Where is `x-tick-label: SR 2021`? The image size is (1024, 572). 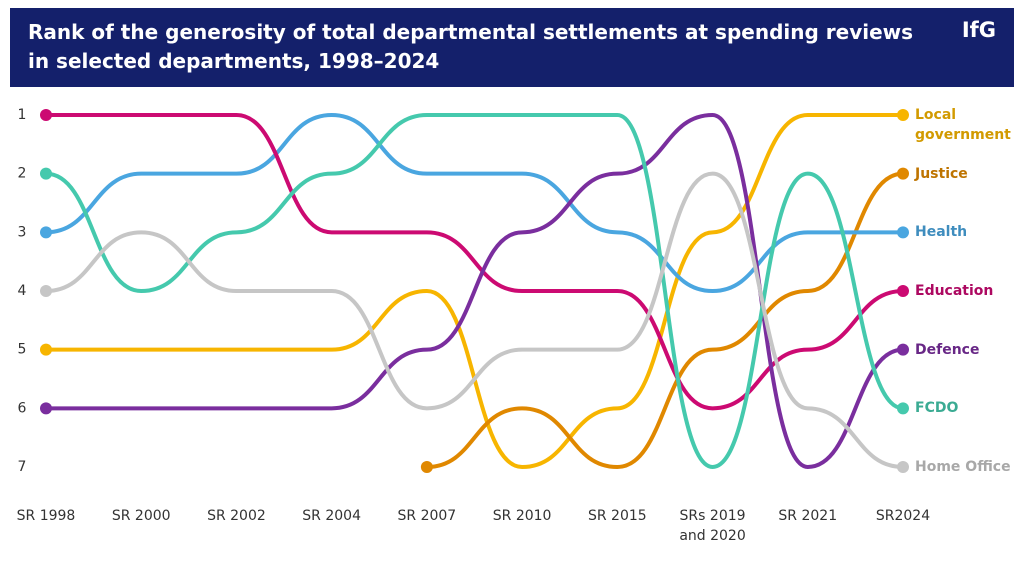
x-tick-label: SR 2021 is located at coordinates (808, 516).